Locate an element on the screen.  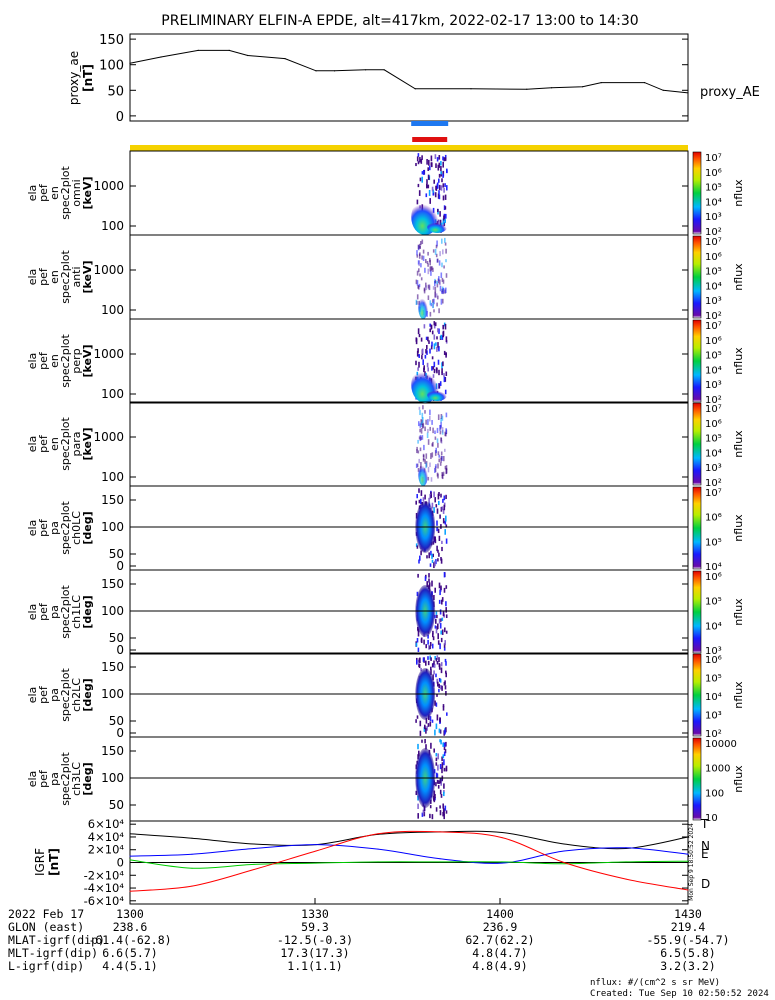
spectrogram-ytick-label: 0 is located at coordinates (120, 566).